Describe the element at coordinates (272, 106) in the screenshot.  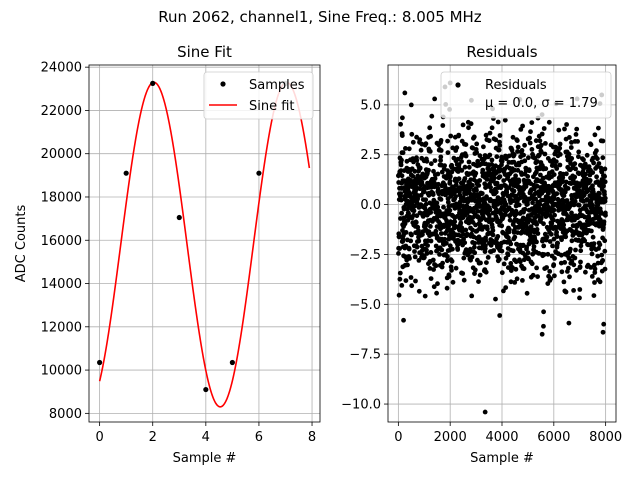
I see `legend-sine-fit-label: Sine fit` at that location.